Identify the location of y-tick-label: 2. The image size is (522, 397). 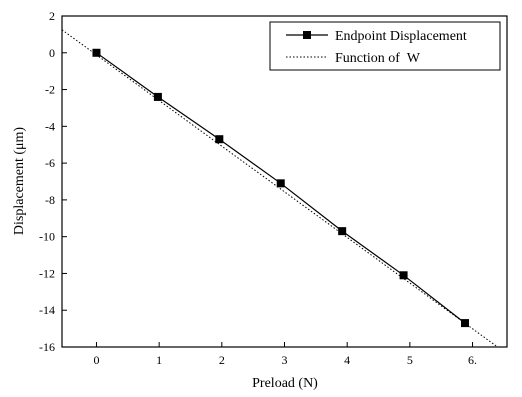
(52, 16).